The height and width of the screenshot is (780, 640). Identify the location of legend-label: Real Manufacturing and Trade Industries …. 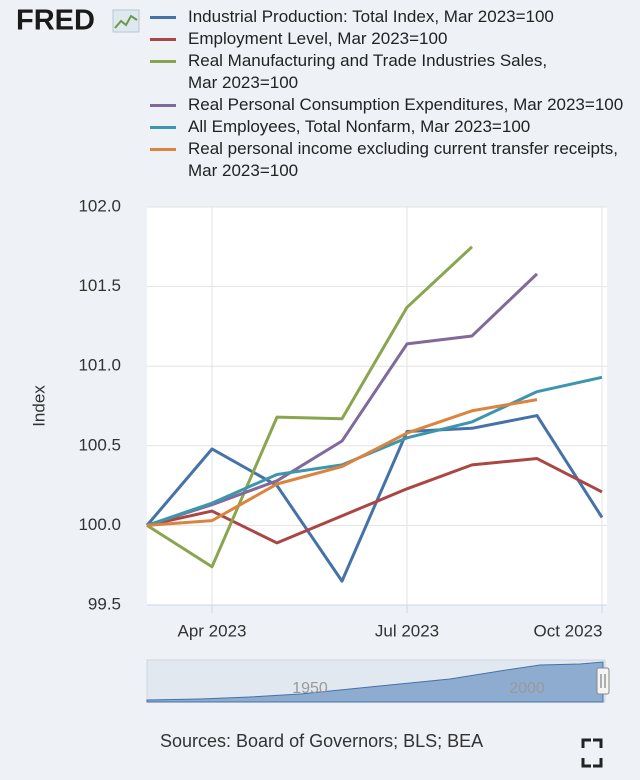
(368, 71).